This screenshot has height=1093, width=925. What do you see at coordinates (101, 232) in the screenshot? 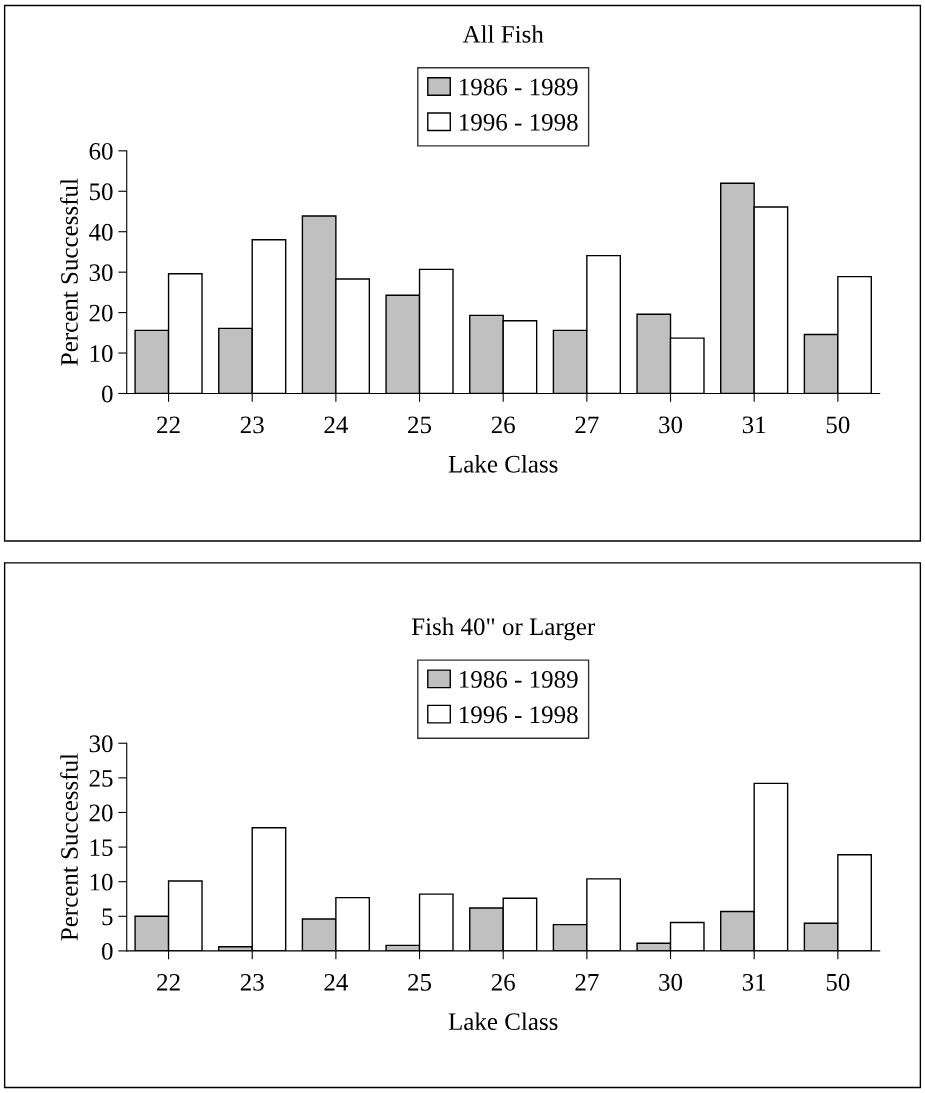
I see `y-tick-label: 40` at bounding box center [101, 232].